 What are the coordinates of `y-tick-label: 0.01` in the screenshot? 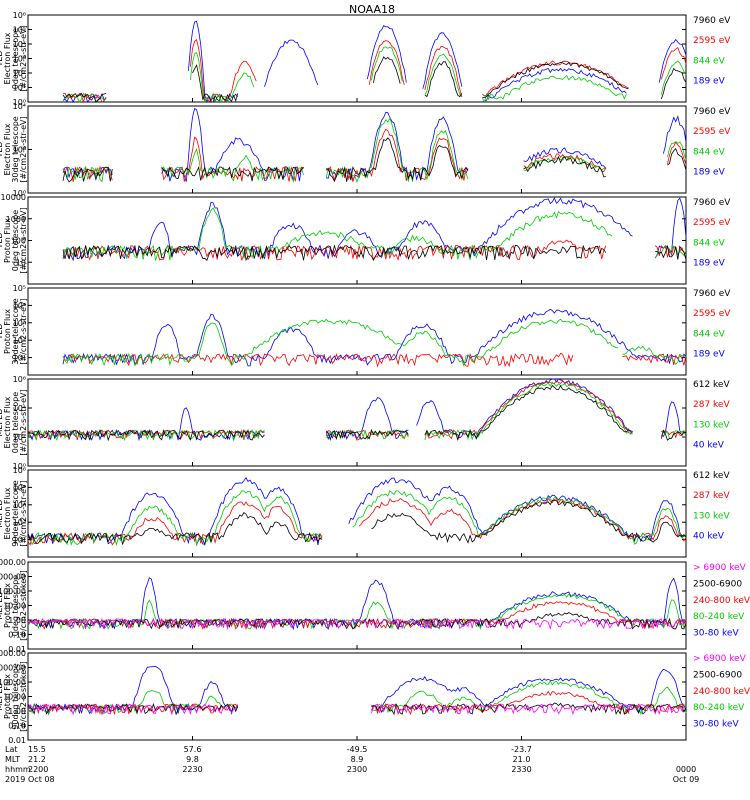 It's located at (17, 740).